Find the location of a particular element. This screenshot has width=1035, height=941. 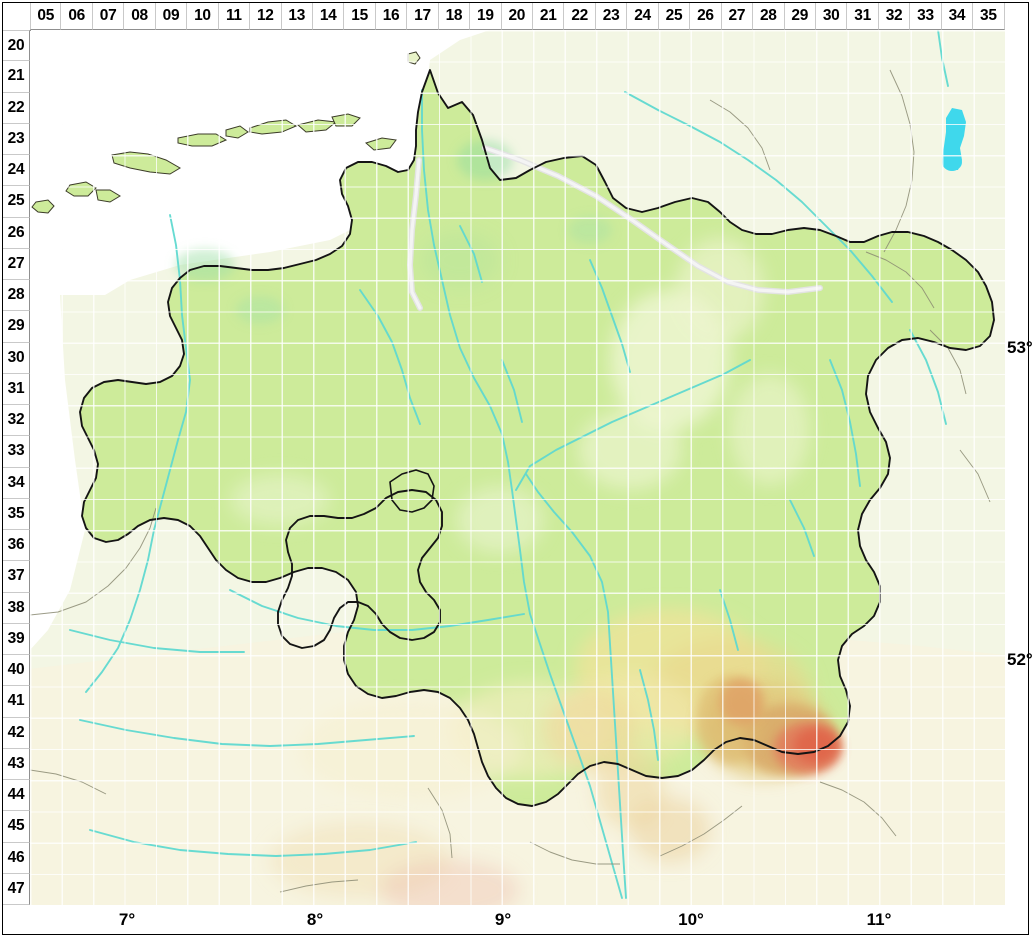

ruler-top-cell: 20 is located at coordinates (517, 16).